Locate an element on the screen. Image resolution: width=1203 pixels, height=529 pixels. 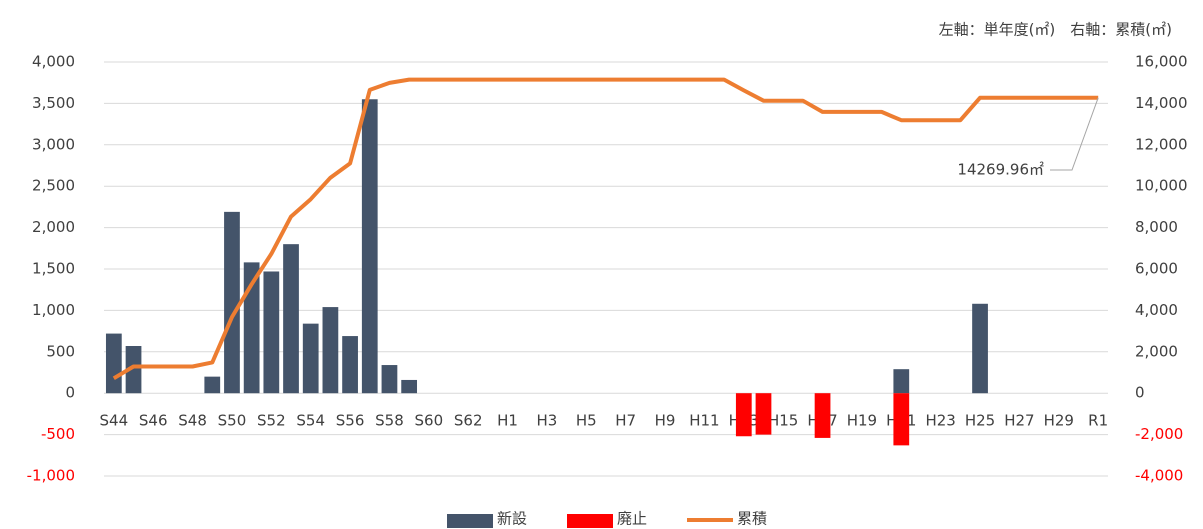
legend-label: 廃止 is located at coordinates (632, 519).